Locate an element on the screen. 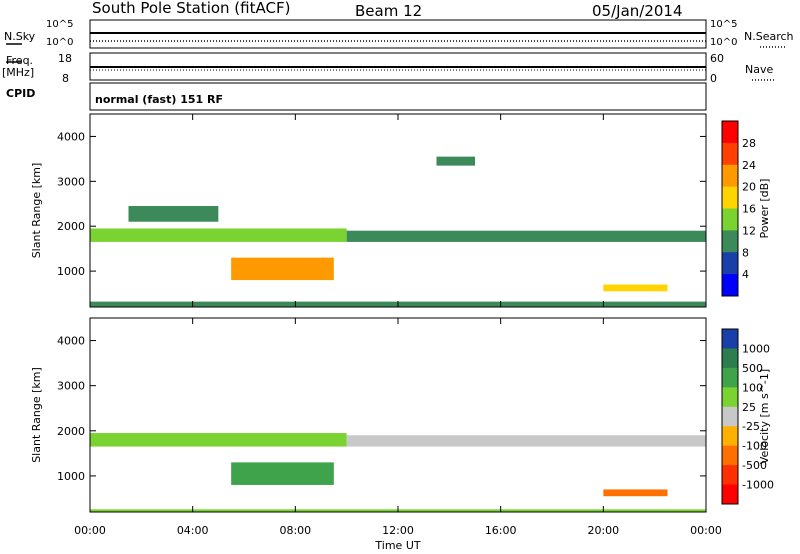 The image size is (800, 554). beam-label: Beam 12 is located at coordinates (389, 11).